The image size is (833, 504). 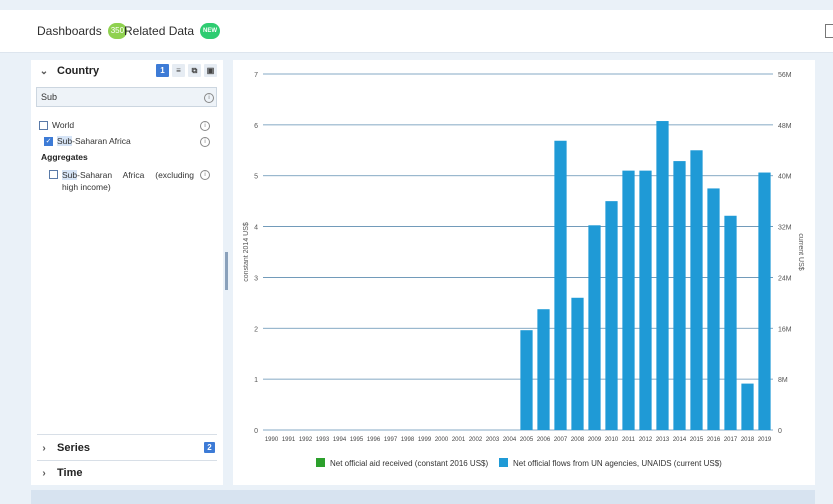 I want to click on y-tick-label-left: 0, so click(x=256, y=431).